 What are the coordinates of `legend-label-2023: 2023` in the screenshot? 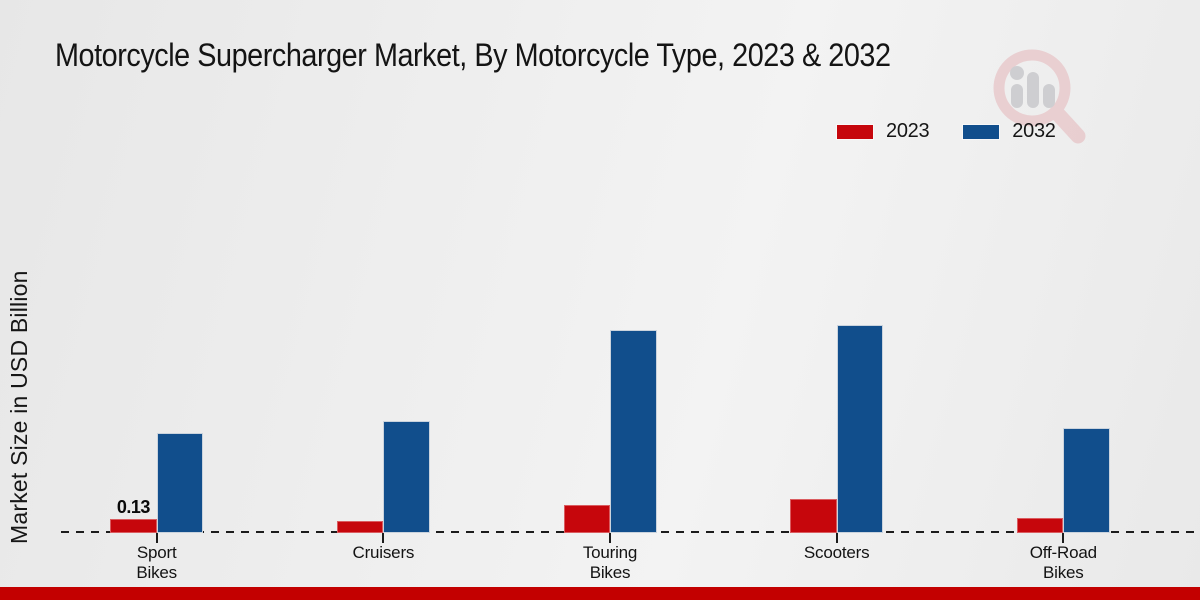 It's located at (908, 131).